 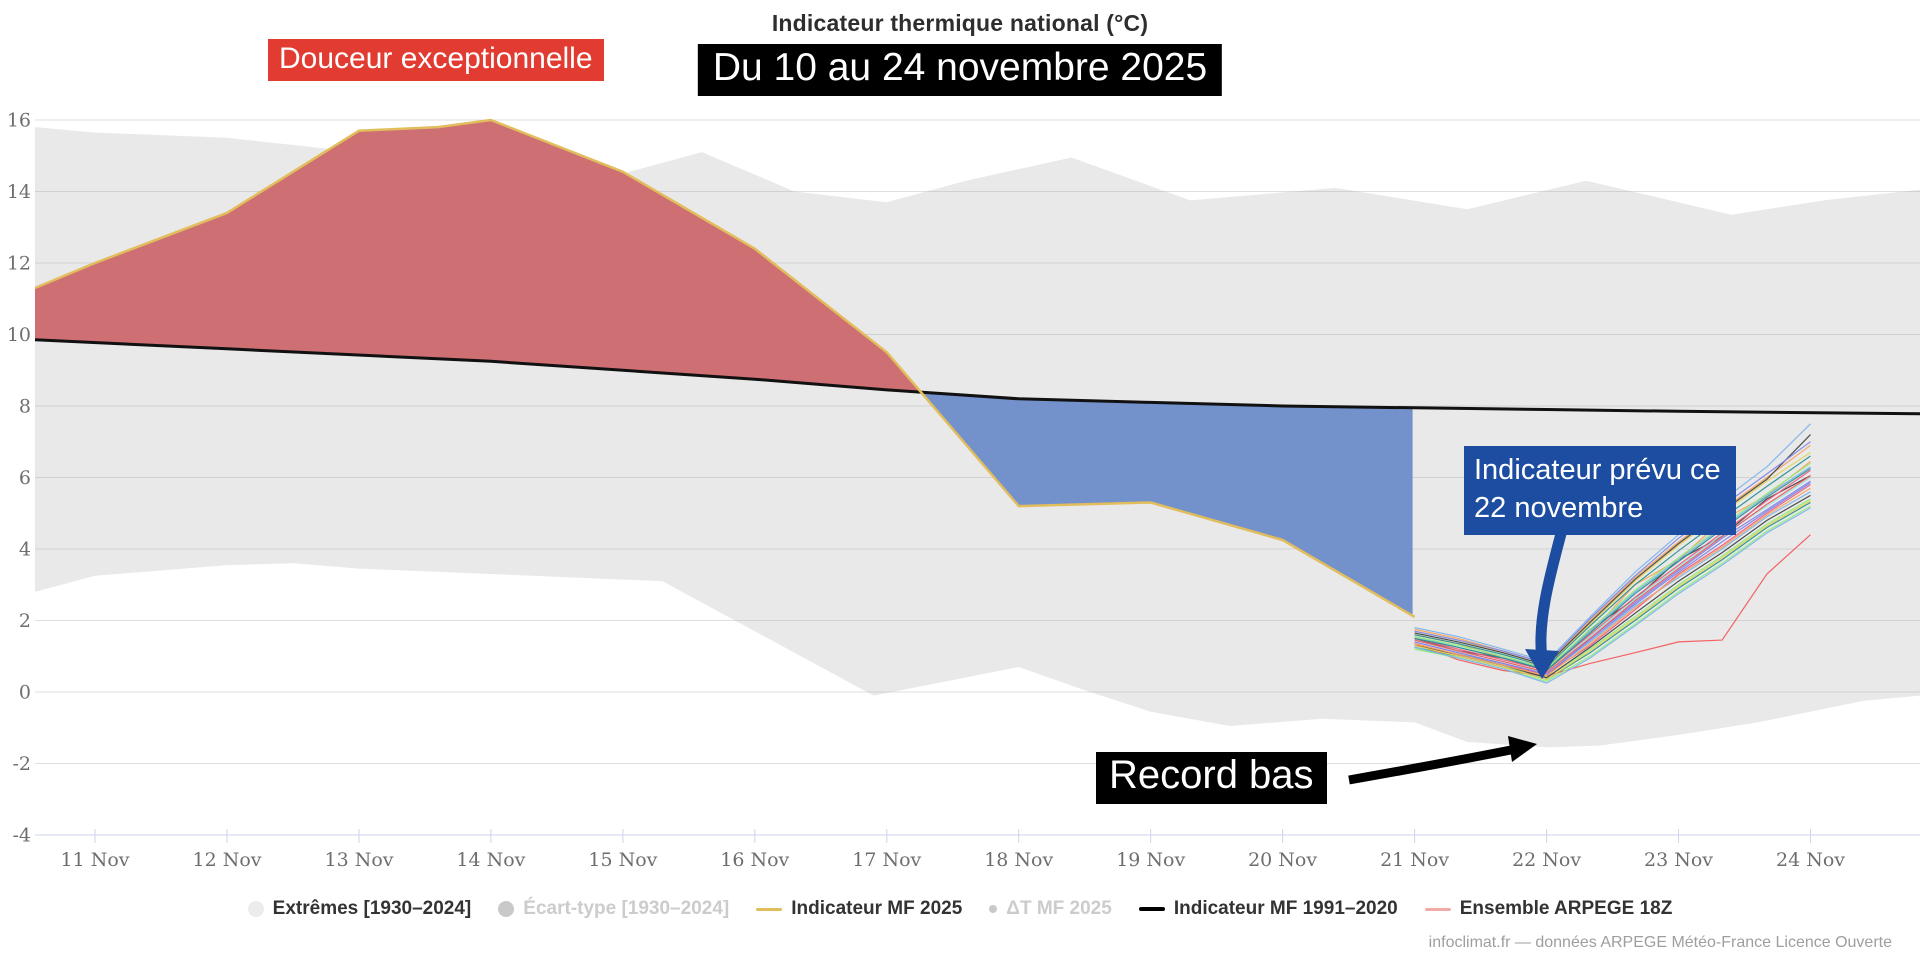 What do you see at coordinates (490, 860) in the screenshot?
I see `svg-text: 14 Nov` at bounding box center [490, 860].